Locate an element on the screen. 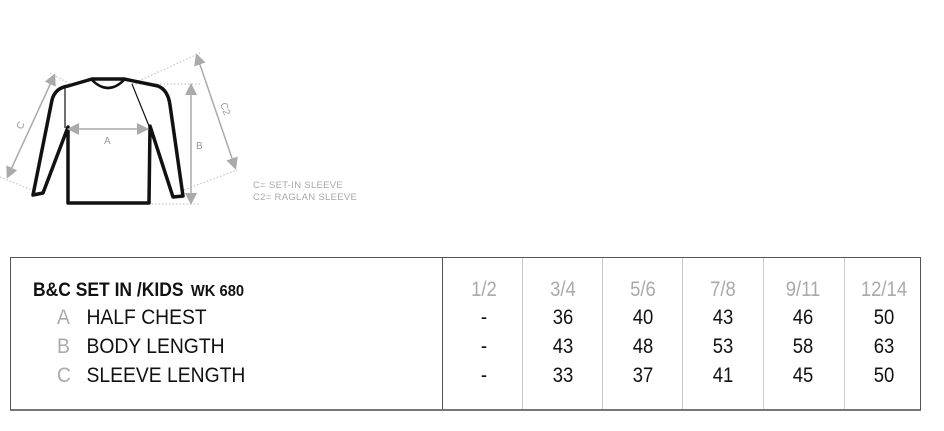  row-letter: C is located at coordinates (64, 375).